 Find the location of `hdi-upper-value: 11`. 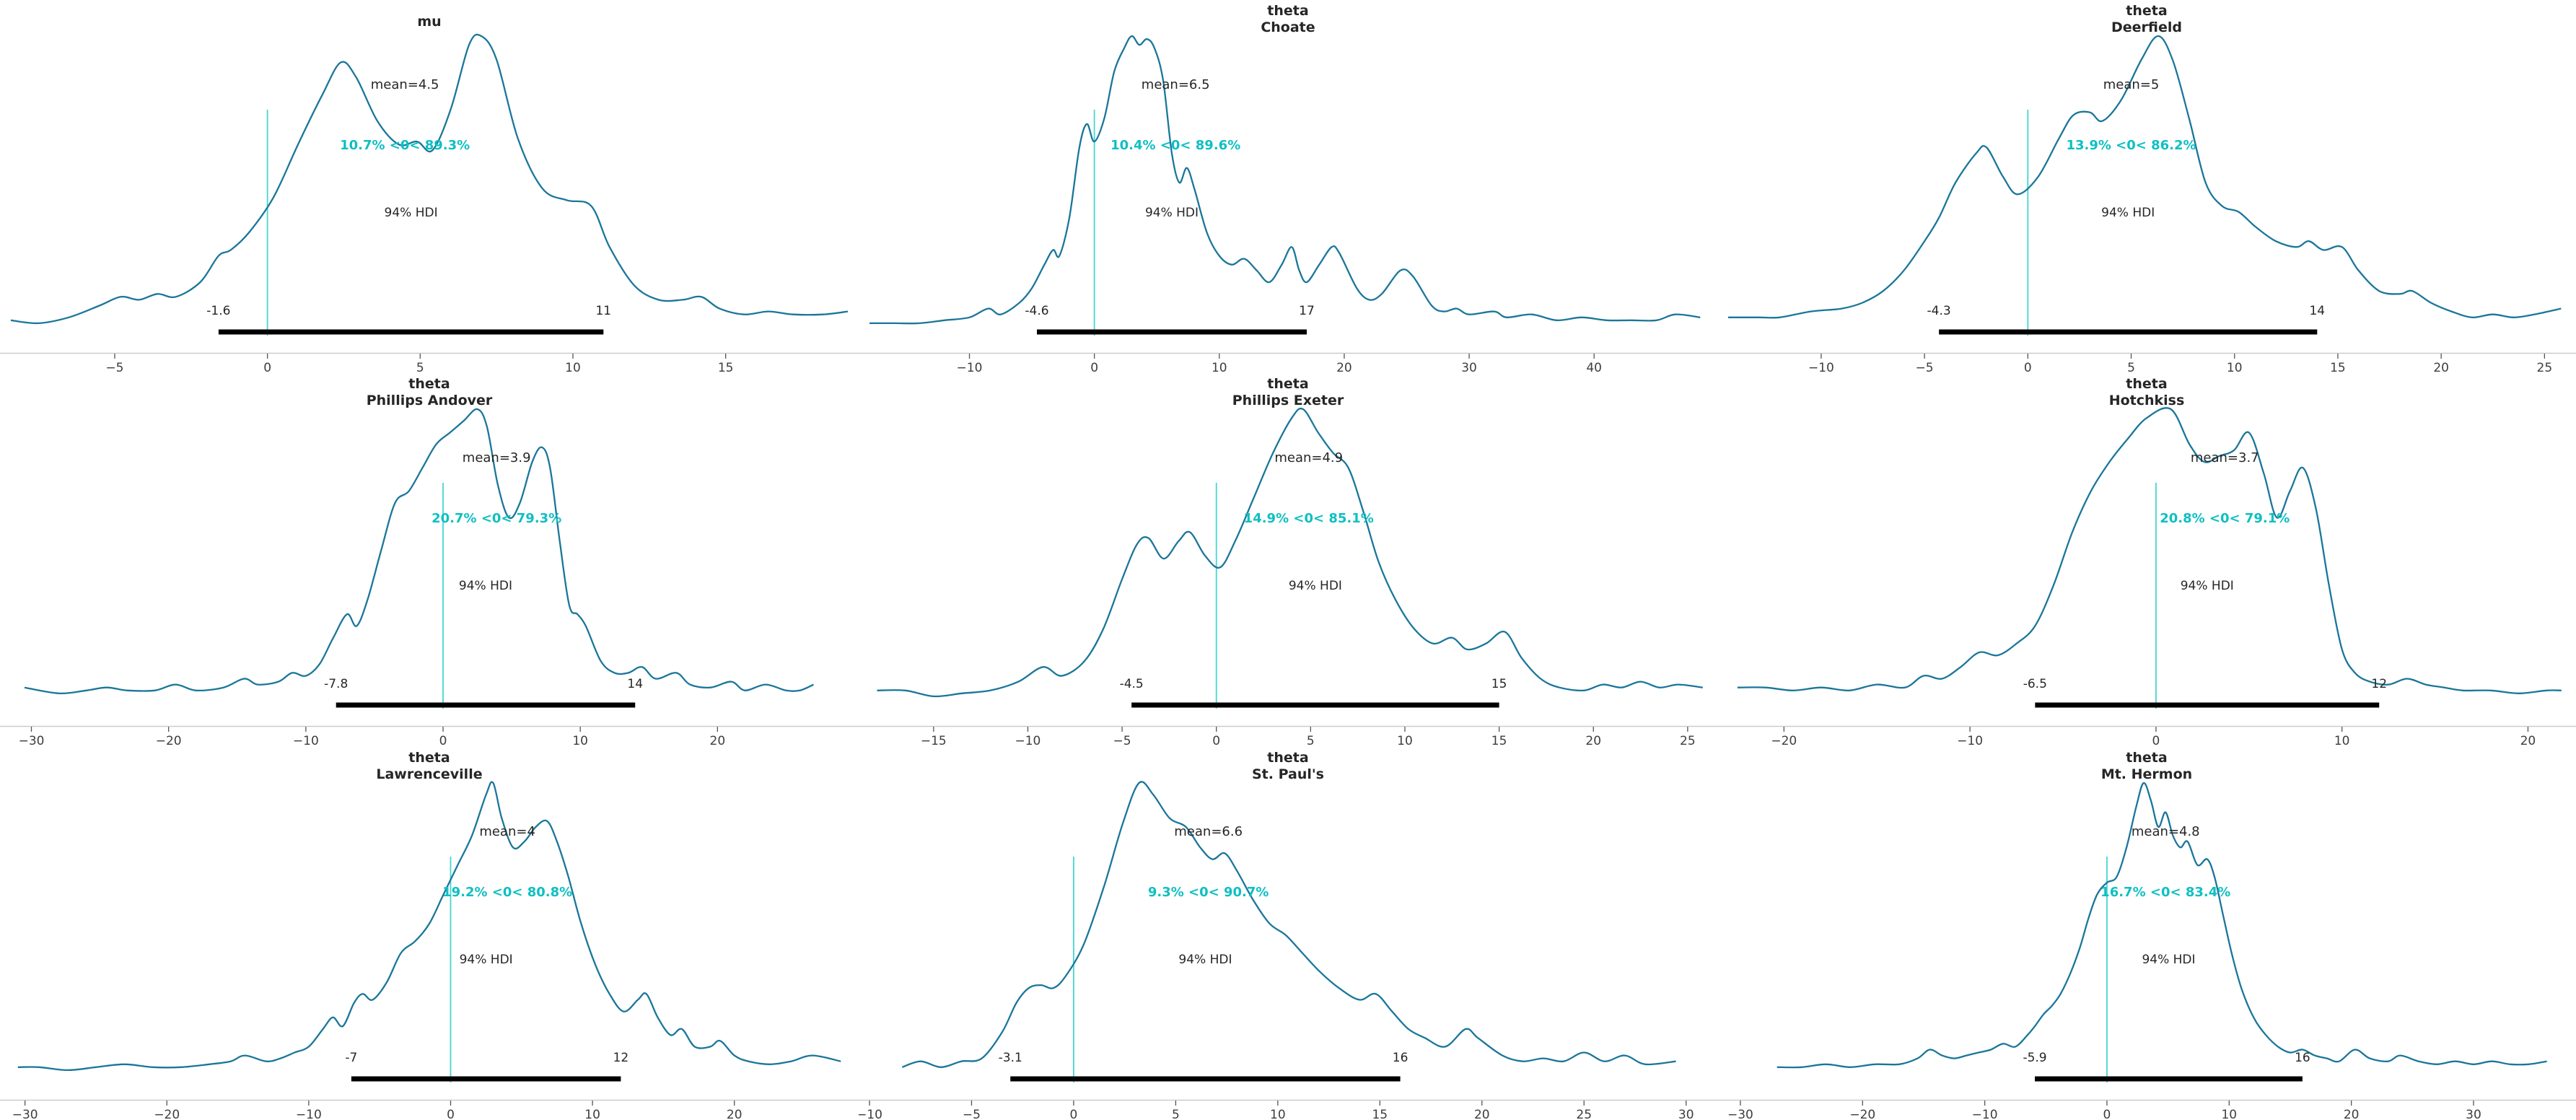

hdi-upper-value: 11 is located at coordinates (603, 311).